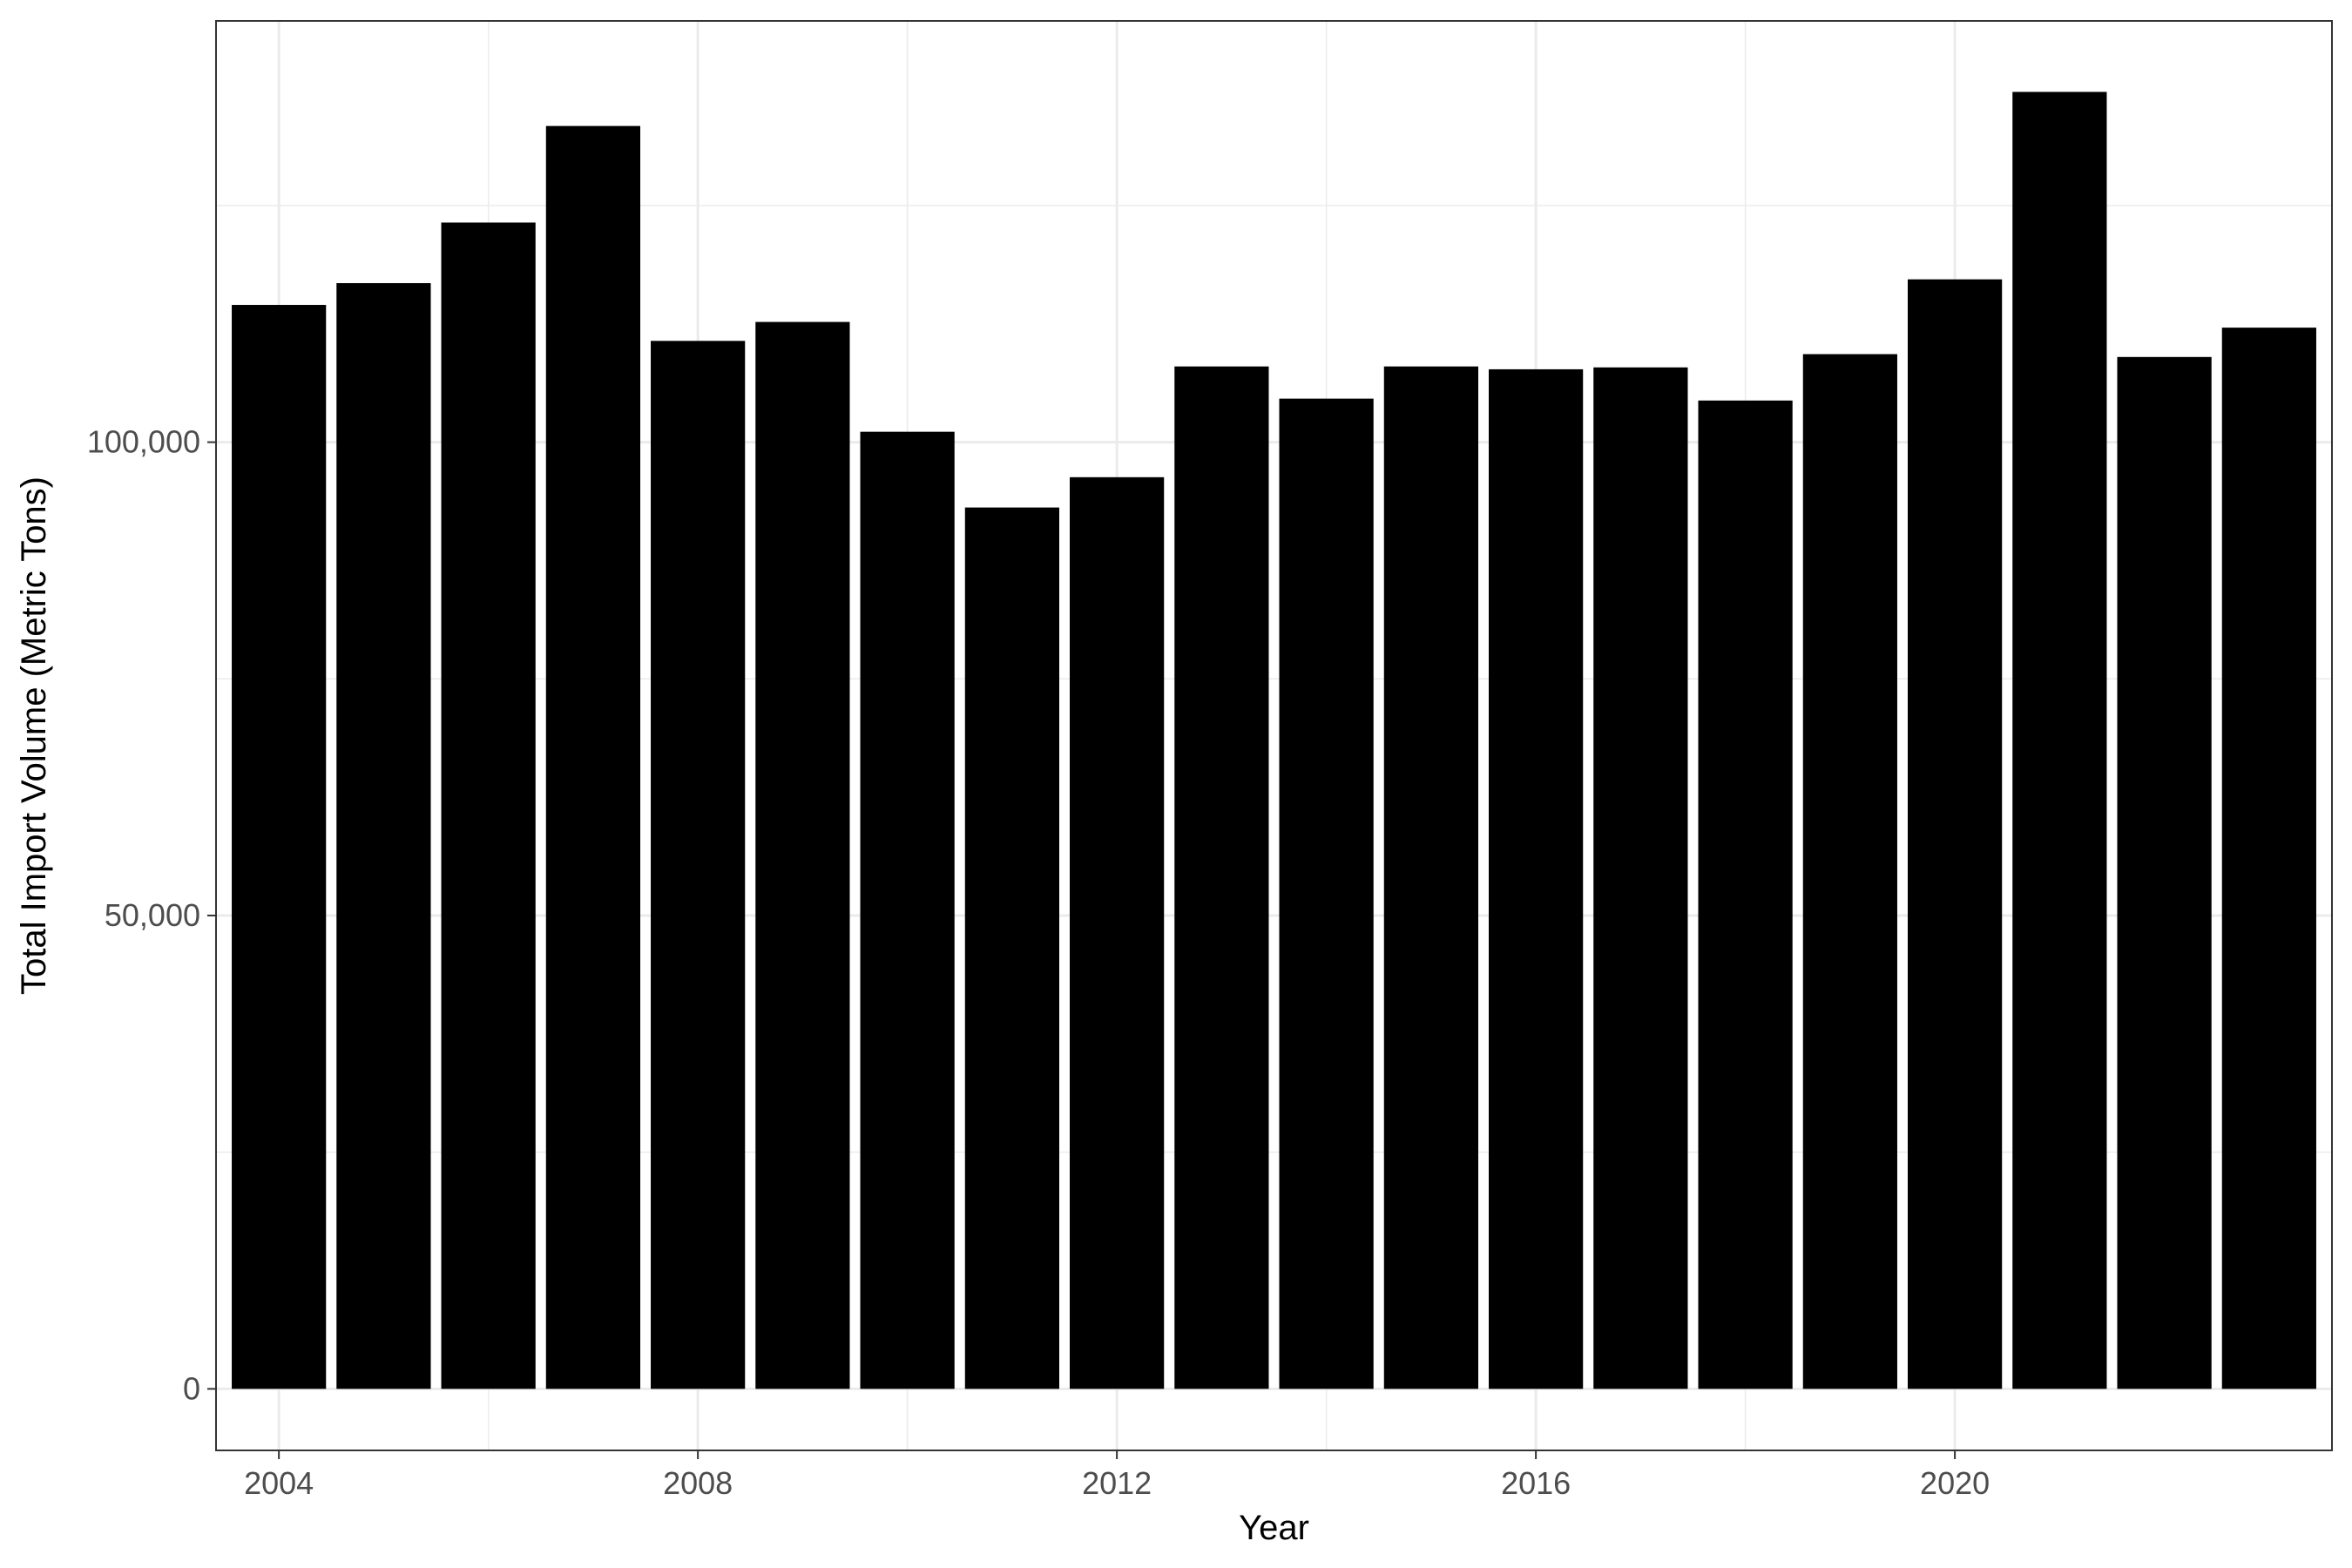 The height and width of the screenshot is (1568, 2352). What do you see at coordinates (1536, 879) in the screenshot?
I see `bar-2016` at bounding box center [1536, 879].